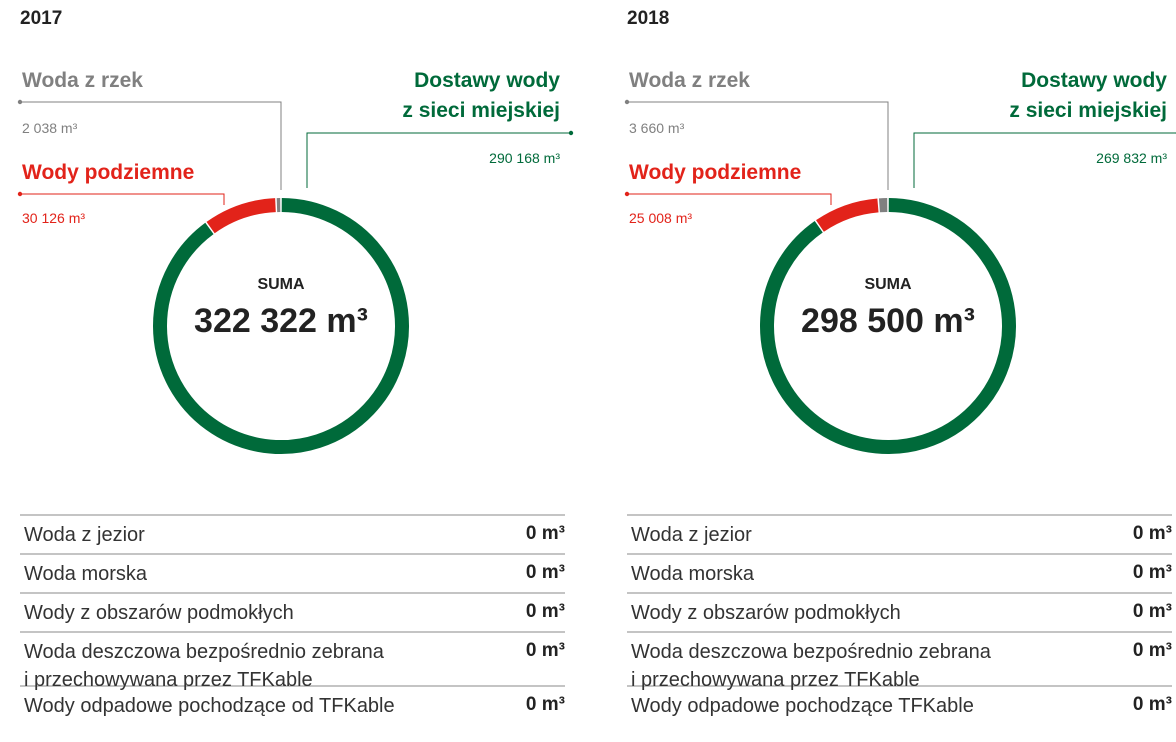 This screenshot has height=742, width=1176. I want to click on segment-value: 290 168 m³, so click(524, 158).